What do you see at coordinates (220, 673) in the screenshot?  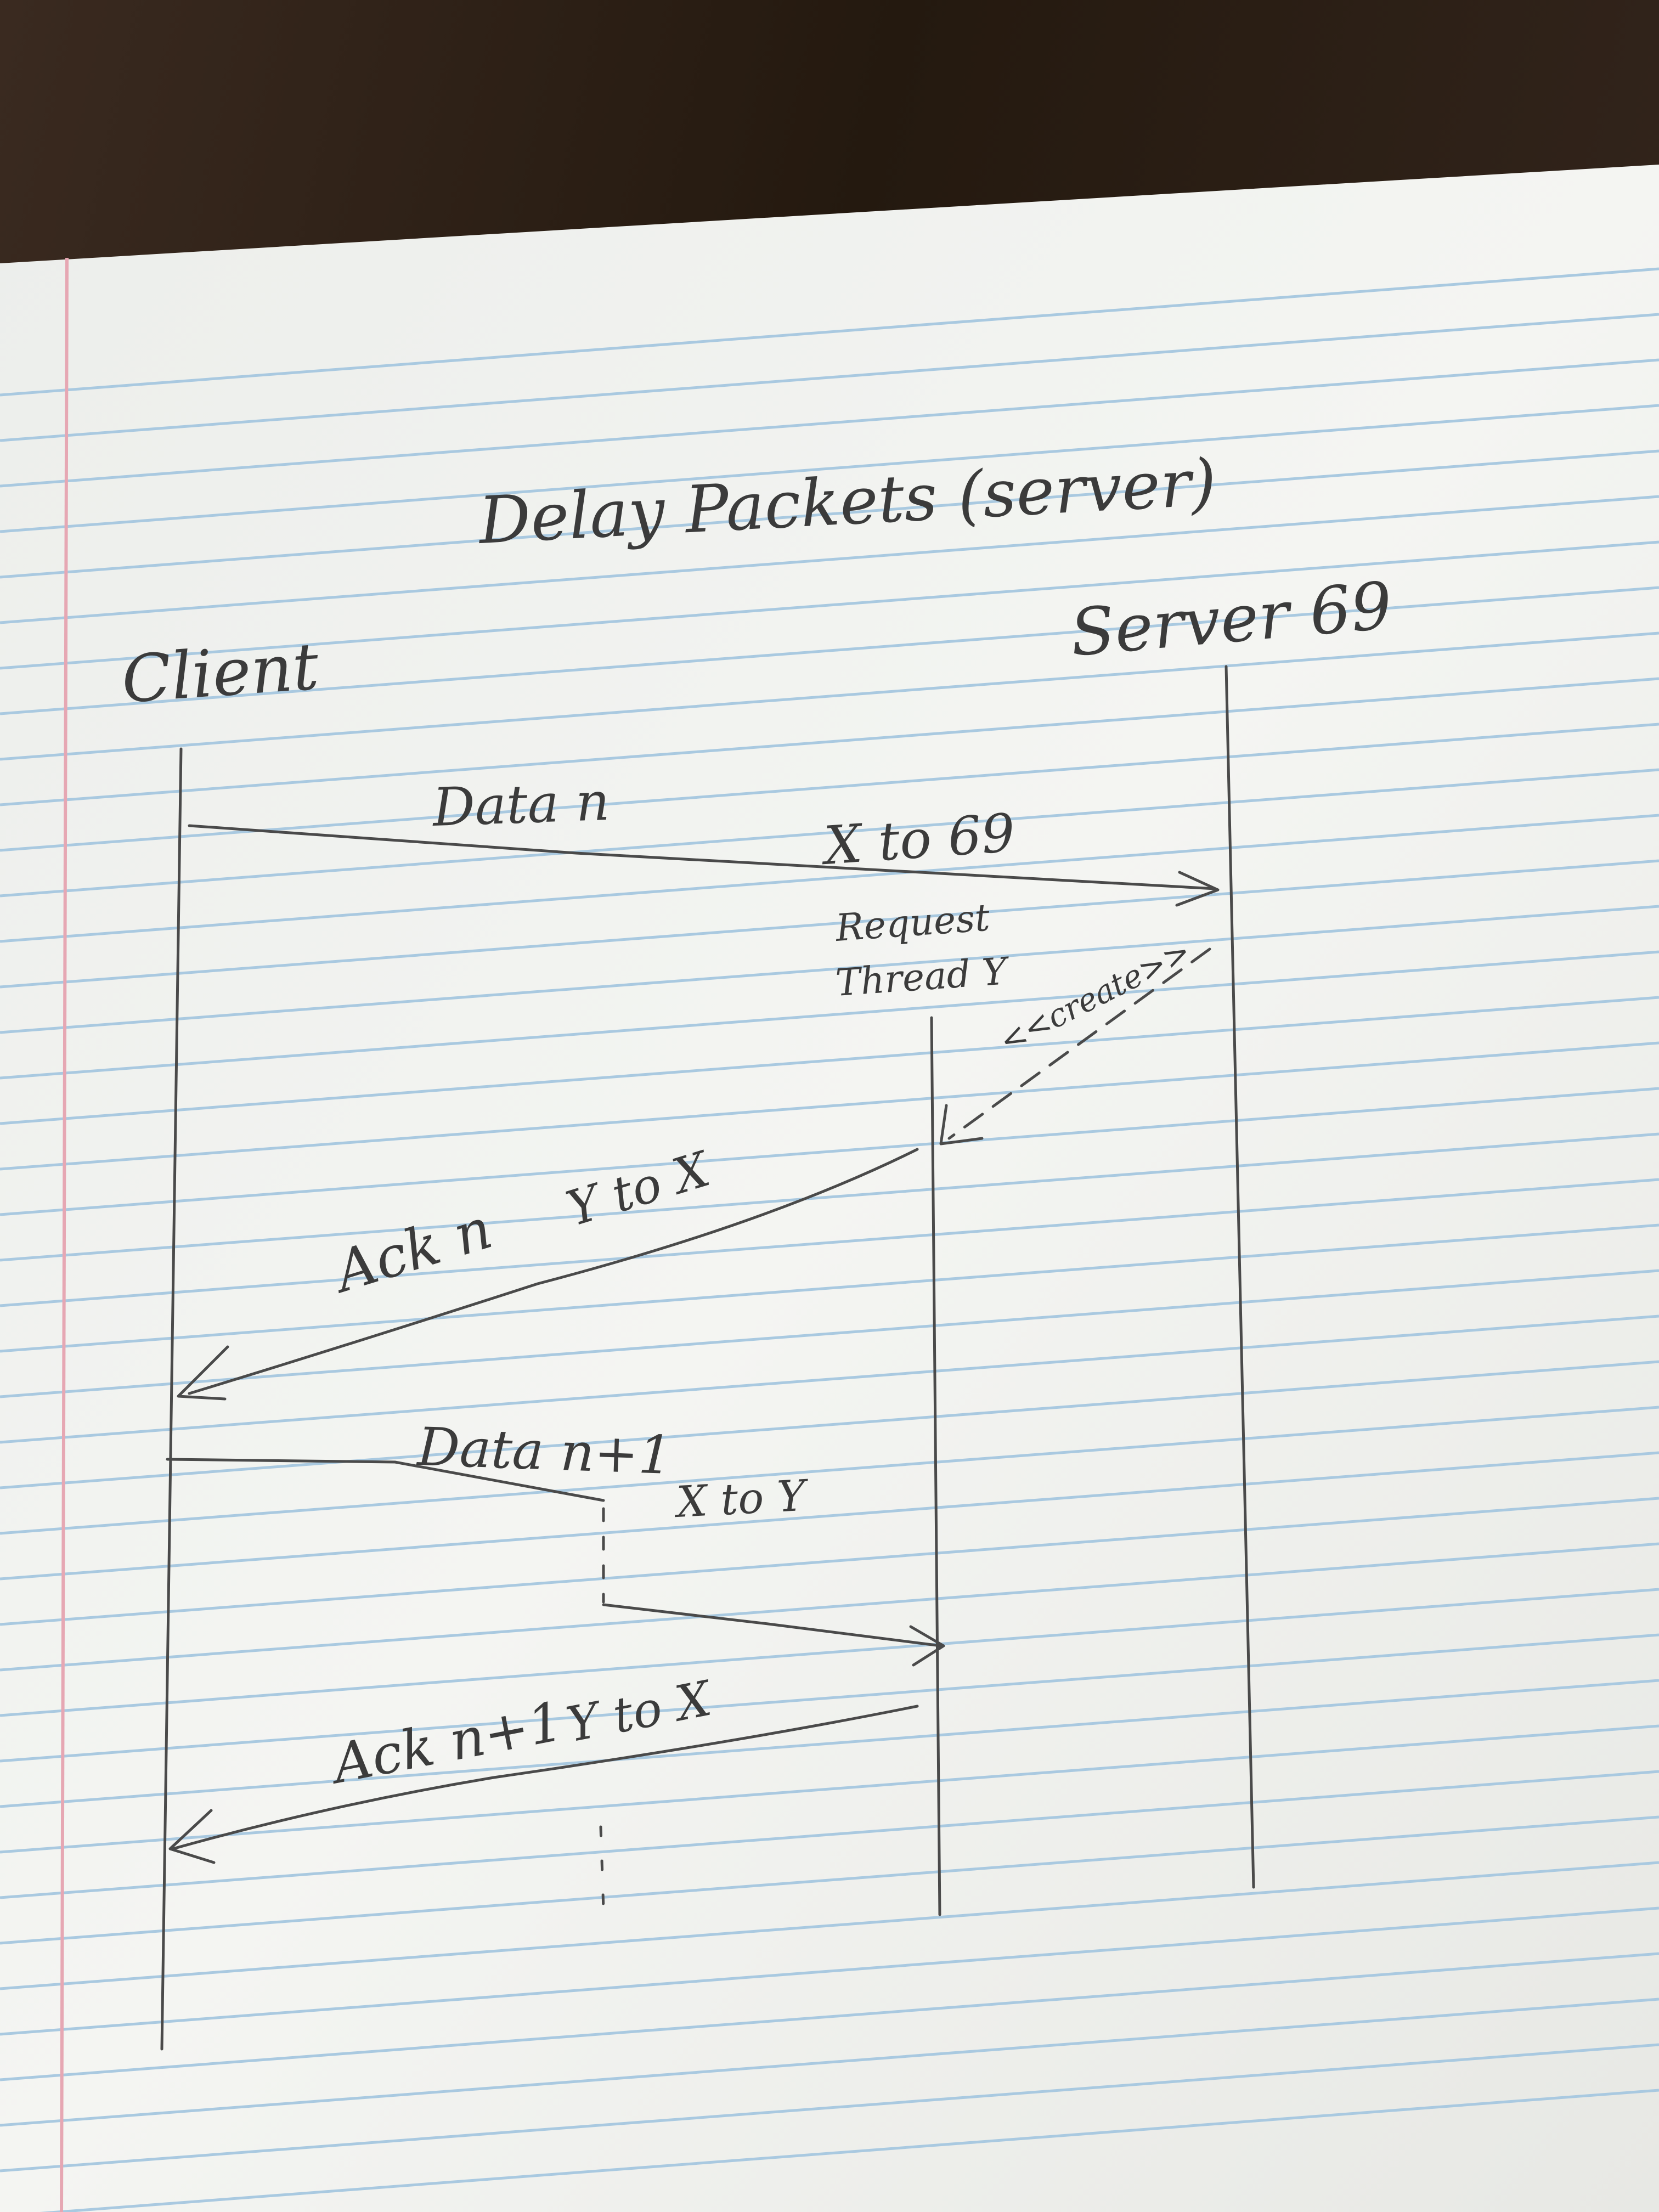 I see `client-label: Client` at bounding box center [220, 673].